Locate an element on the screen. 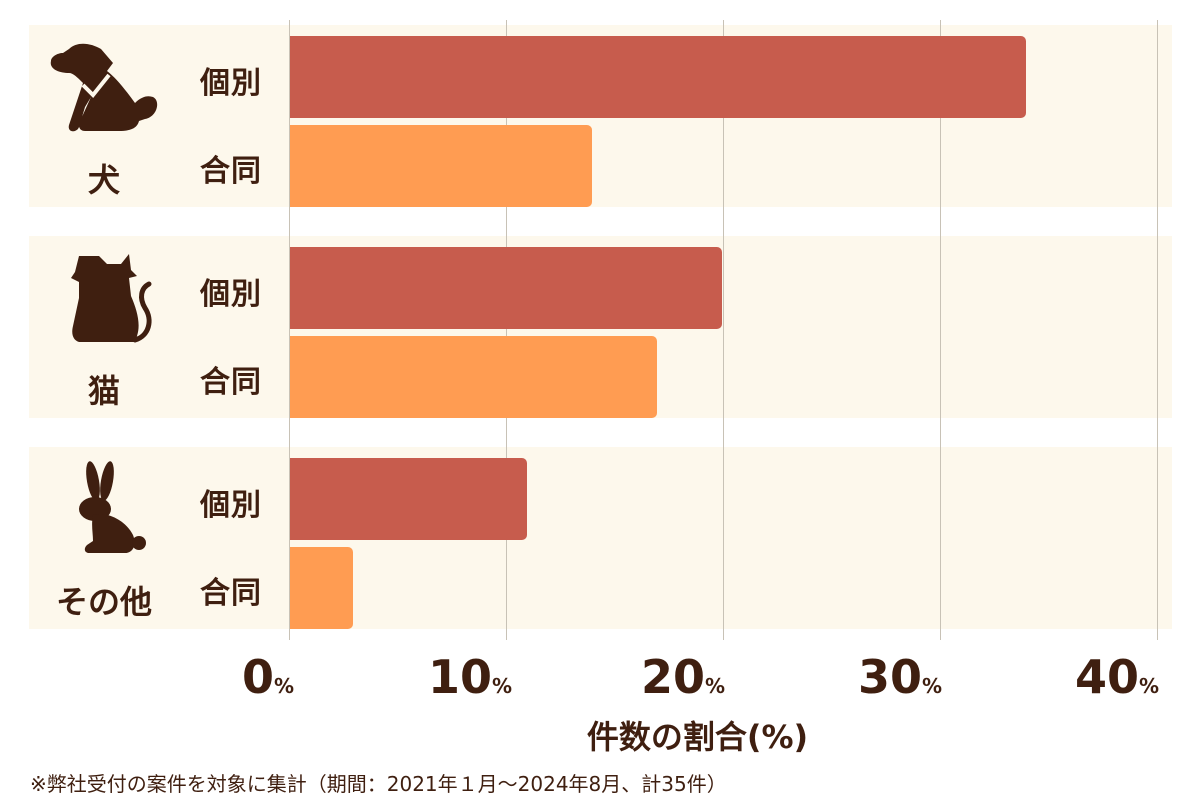 Image resolution: width=1200 pixels, height=800 pixels. x-tick-10: 10% is located at coordinates (470, 677).